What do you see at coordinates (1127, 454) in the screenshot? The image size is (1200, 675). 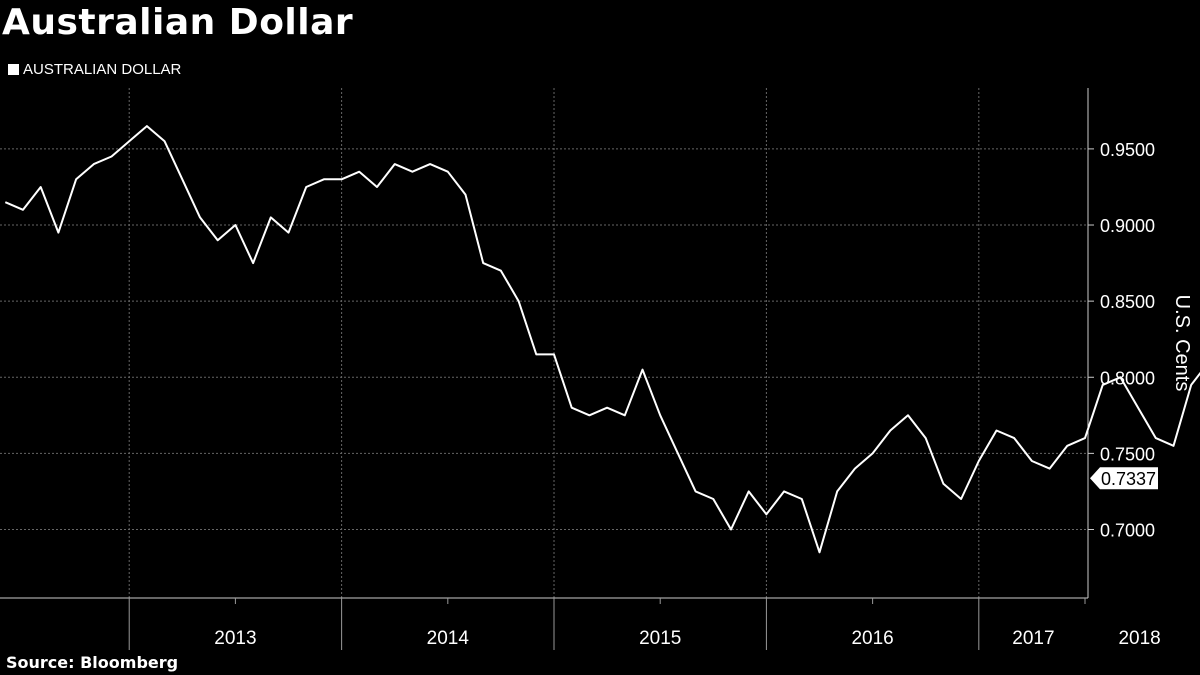 I see `y-tick-label: 0.7500` at bounding box center [1127, 454].